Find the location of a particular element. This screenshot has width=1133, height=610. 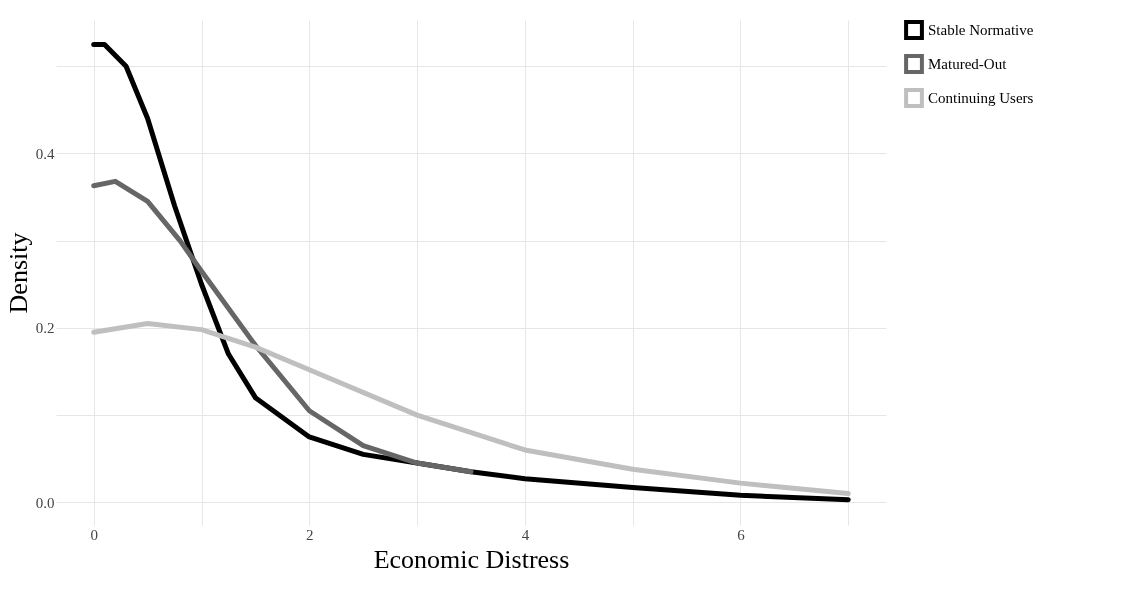

x-tick-label: 0 is located at coordinates (94, 534).